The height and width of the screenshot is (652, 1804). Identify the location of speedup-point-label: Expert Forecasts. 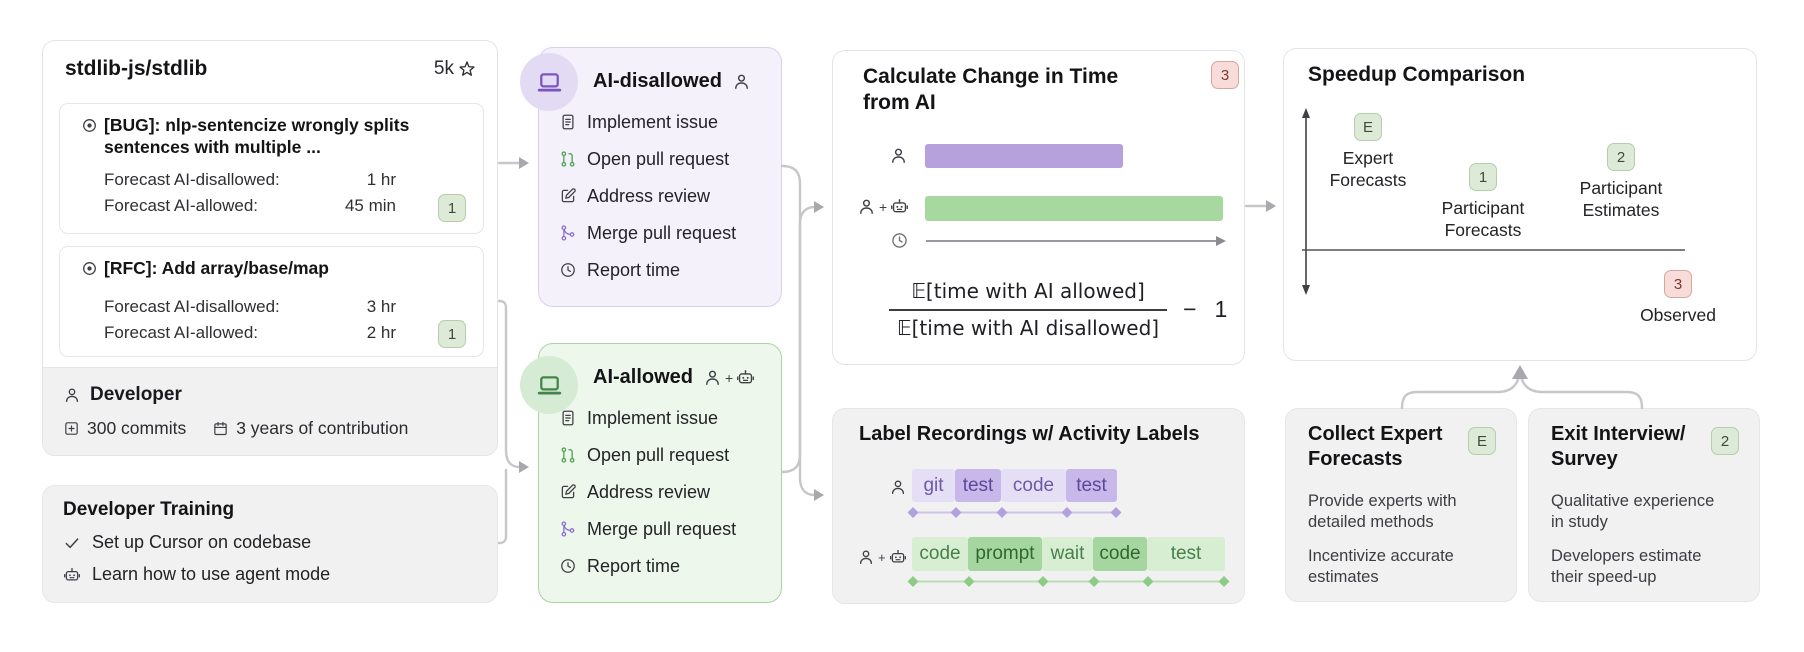
(1368, 169).